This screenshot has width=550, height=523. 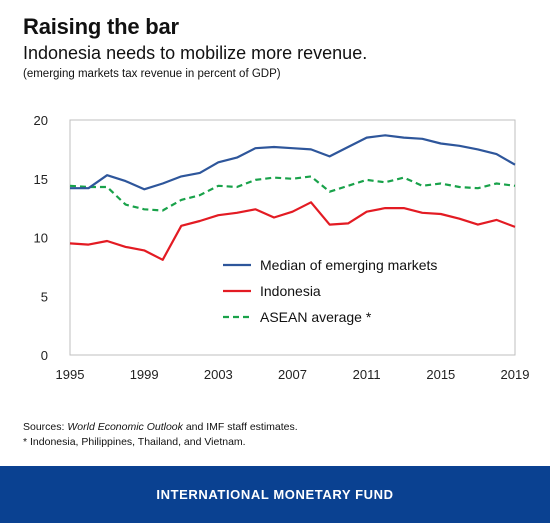 I want to click on legend-label: Median of emerging markets, so click(x=348, y=265).